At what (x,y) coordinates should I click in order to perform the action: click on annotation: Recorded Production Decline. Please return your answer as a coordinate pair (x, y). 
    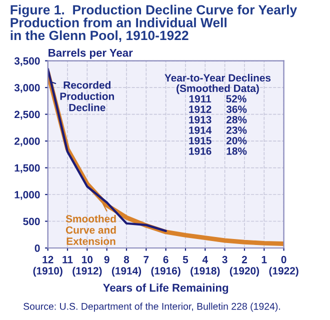
    Looking at the image, I should click on (87, 96).